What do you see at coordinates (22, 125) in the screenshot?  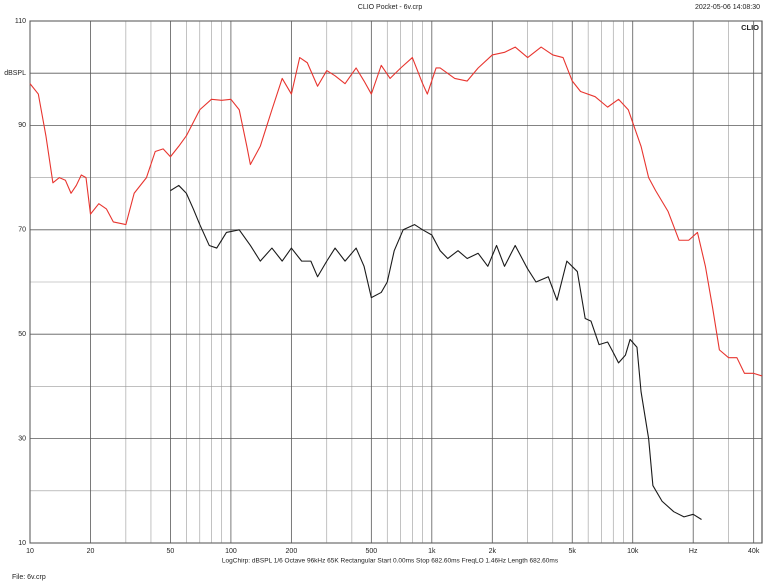 I see `y-tick-label: 90` at bounding box center [22, 125].